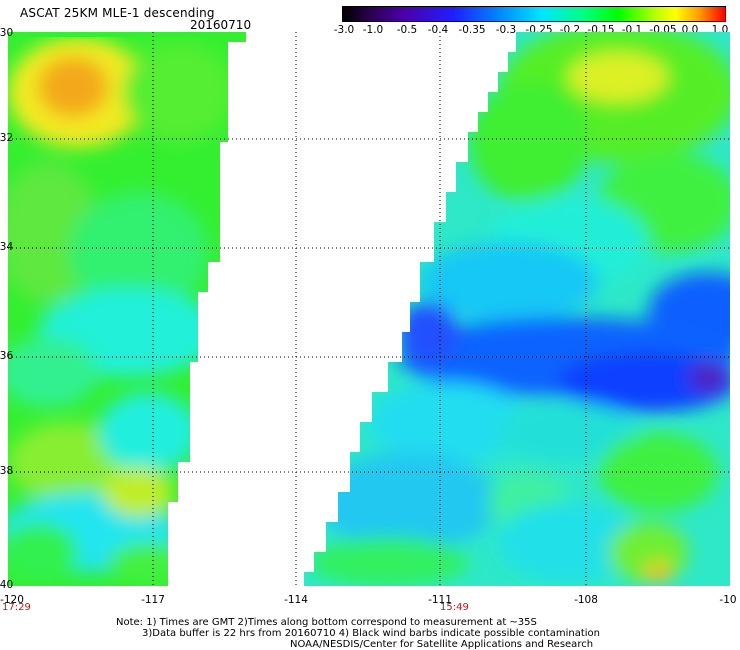 Image resolution: width=740 pixels, height=650 pixels. I want to click on colorbar, so click(534, 14).